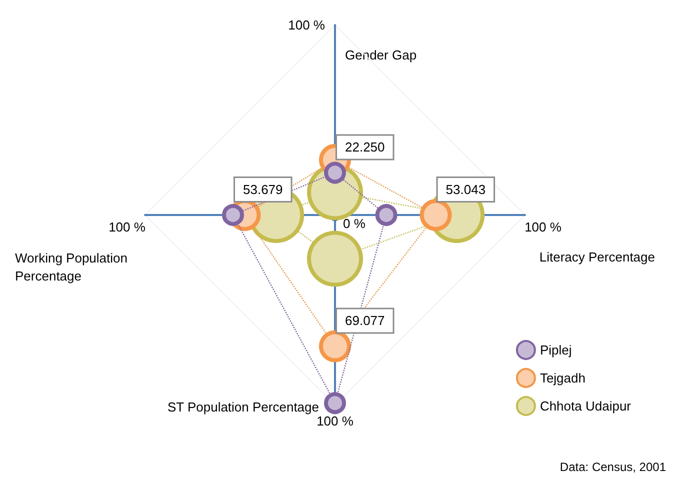 Image resolution: width=676 pixels, height=481 pixels. What do you see at coordinates (556, 350) in the screenshot?
I see `legend-label: Piplej` at bounding box center [556, 350].